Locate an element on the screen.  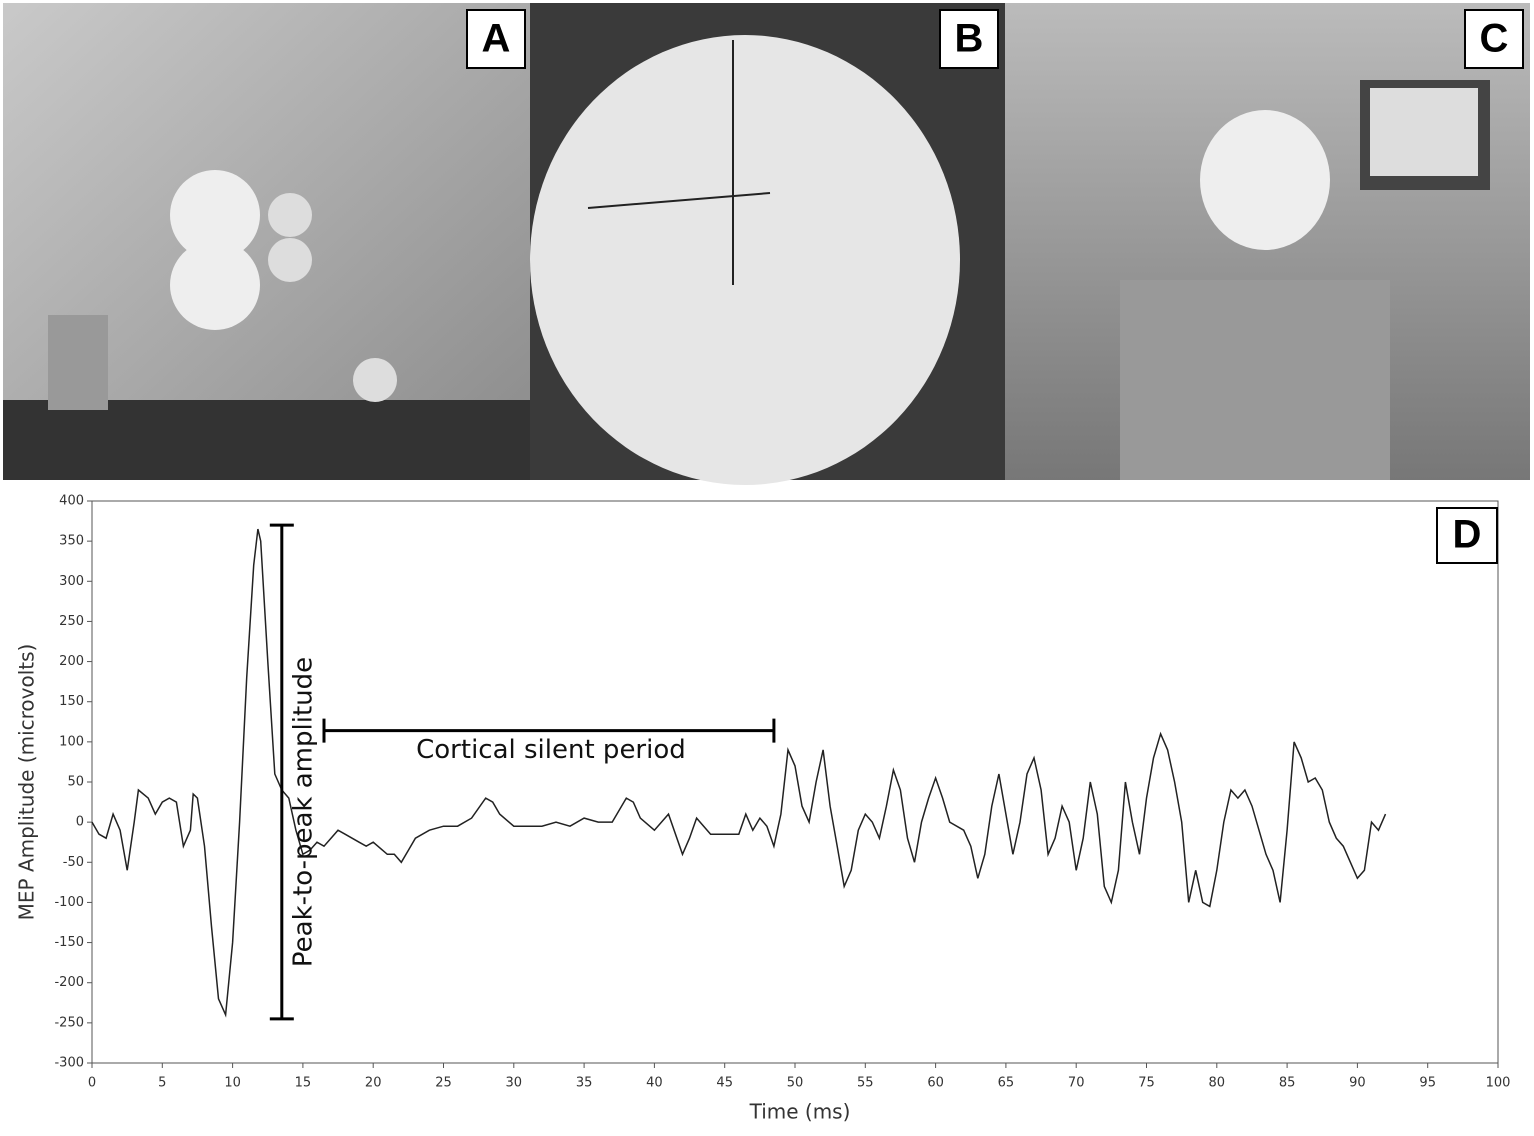
x-axis-label: Time (ms) is located at coordinates (800, 1112).